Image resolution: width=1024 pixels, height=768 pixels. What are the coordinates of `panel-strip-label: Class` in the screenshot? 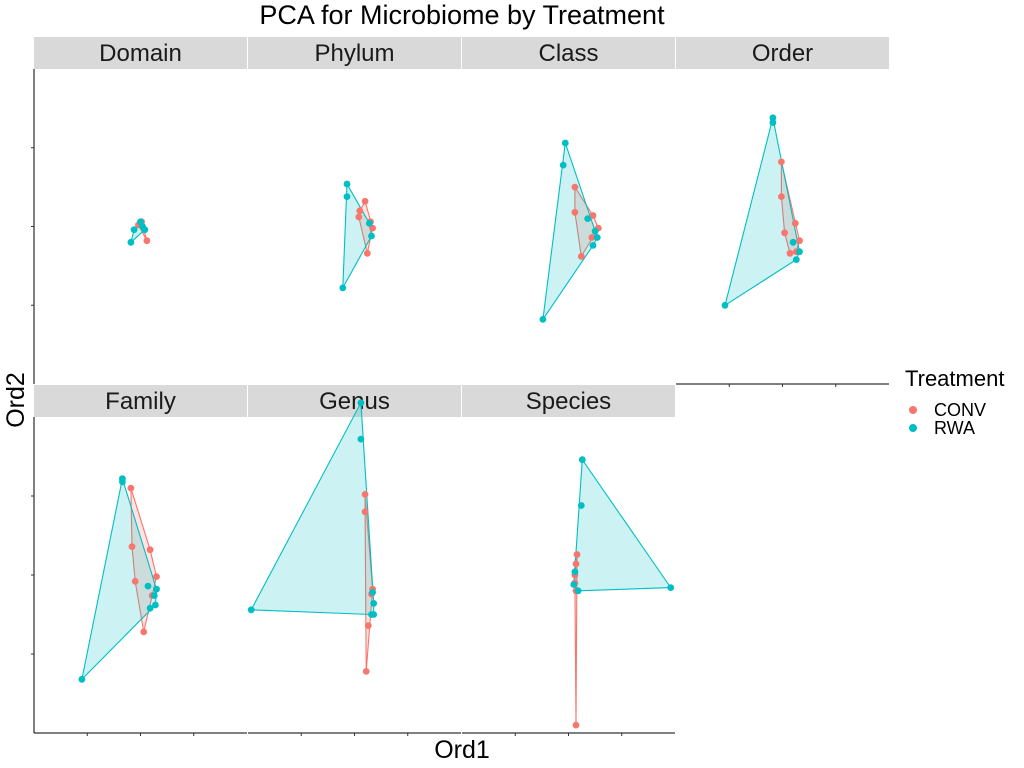 It's located at (568, 53).